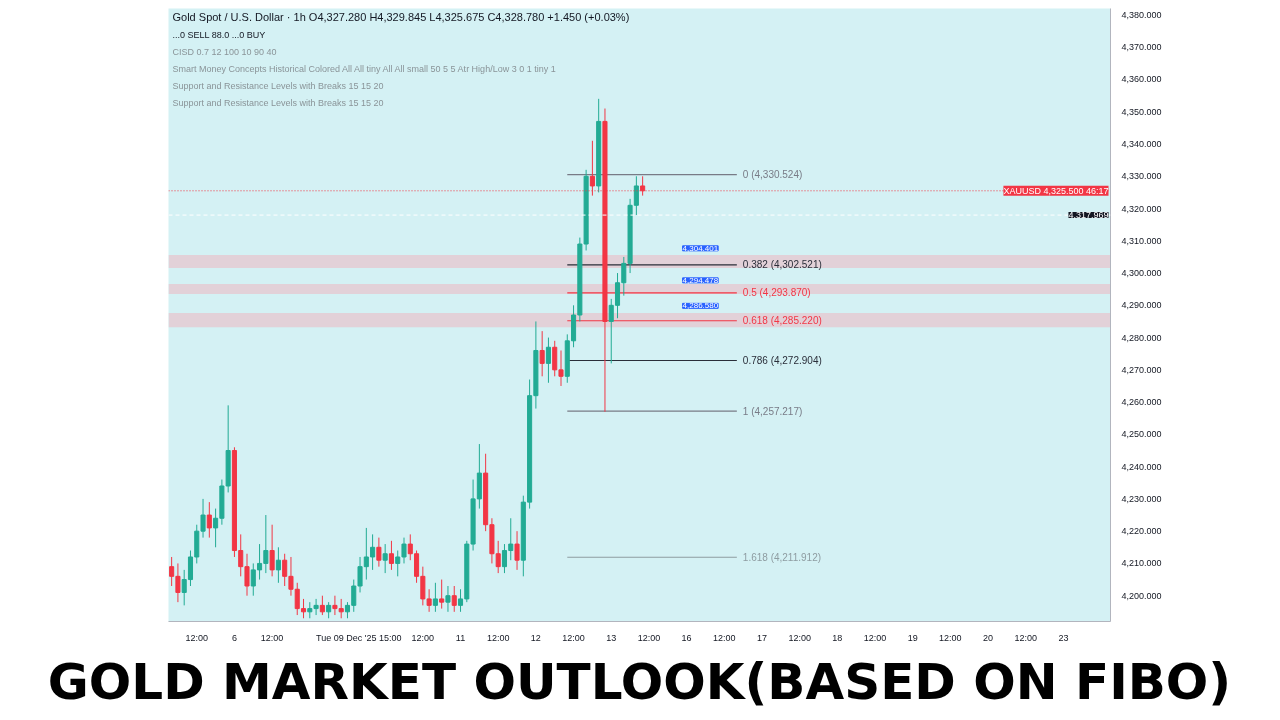 The image size is (1280, 720). I want to click on y-tick-label: 4,380.000, so click(1141, 14).